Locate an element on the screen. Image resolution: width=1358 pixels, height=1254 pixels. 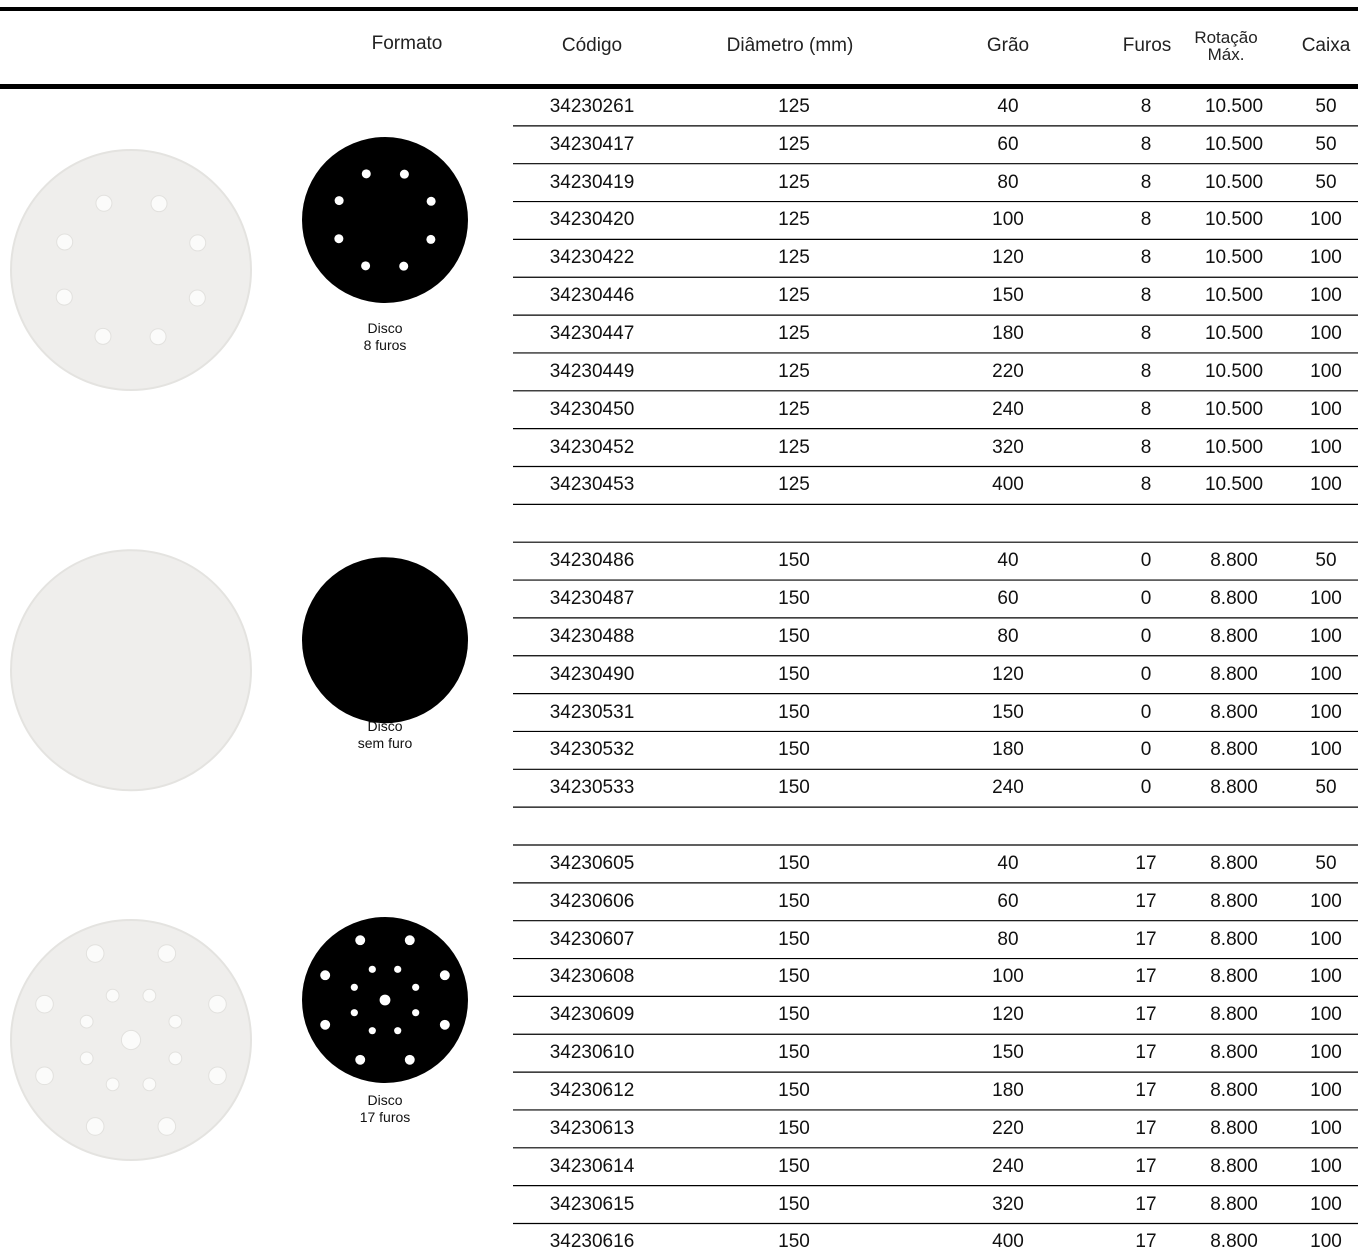
table-cell: 34230610 is located at coordinates (592, 1053).